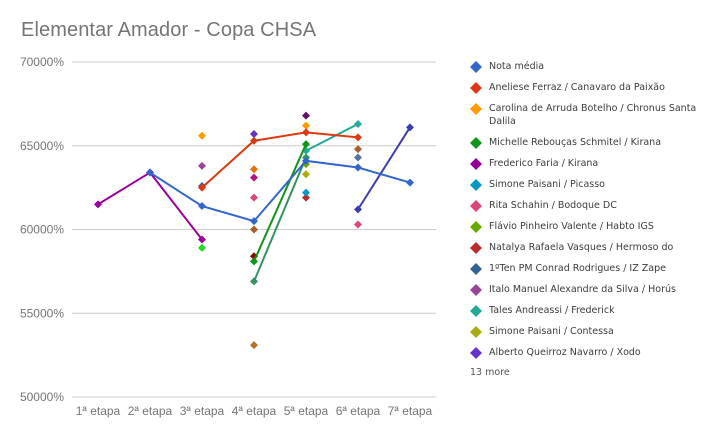 The width and height of the screenshot is (708, 437). I want to click on legend-label: Alberto Queirroz Navarro / Xodo, so click(565, 352).